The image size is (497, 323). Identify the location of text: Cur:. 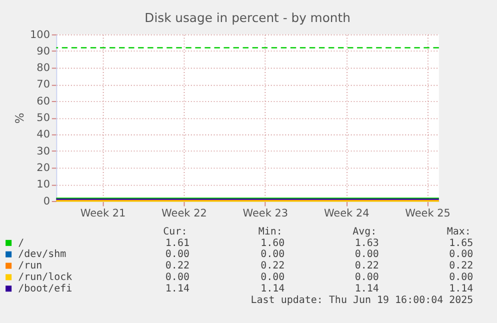
(175, 232).